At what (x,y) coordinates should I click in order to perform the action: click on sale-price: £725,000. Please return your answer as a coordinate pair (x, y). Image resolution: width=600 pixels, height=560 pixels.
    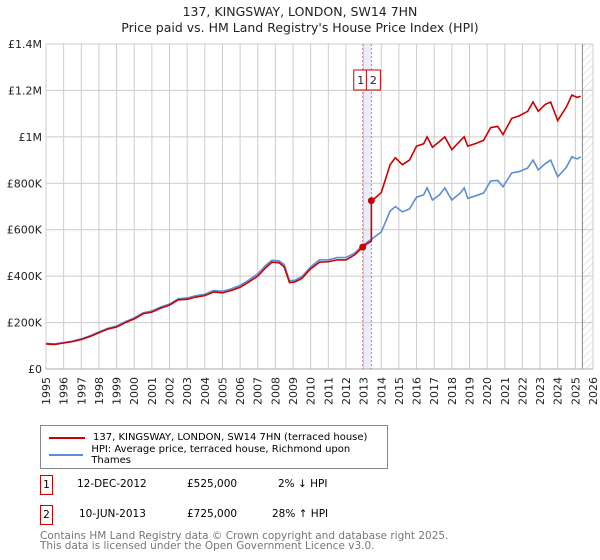
    Looking at the image, I should click on (212, 514).